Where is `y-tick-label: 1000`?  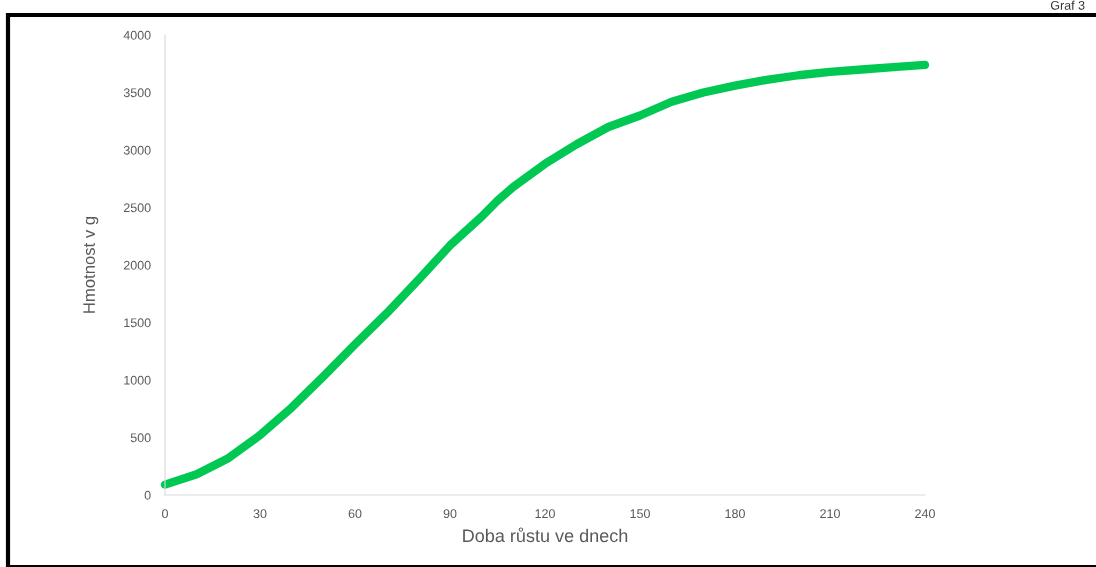
y-tick-label: 1000 is located at coordinates (137, 380).